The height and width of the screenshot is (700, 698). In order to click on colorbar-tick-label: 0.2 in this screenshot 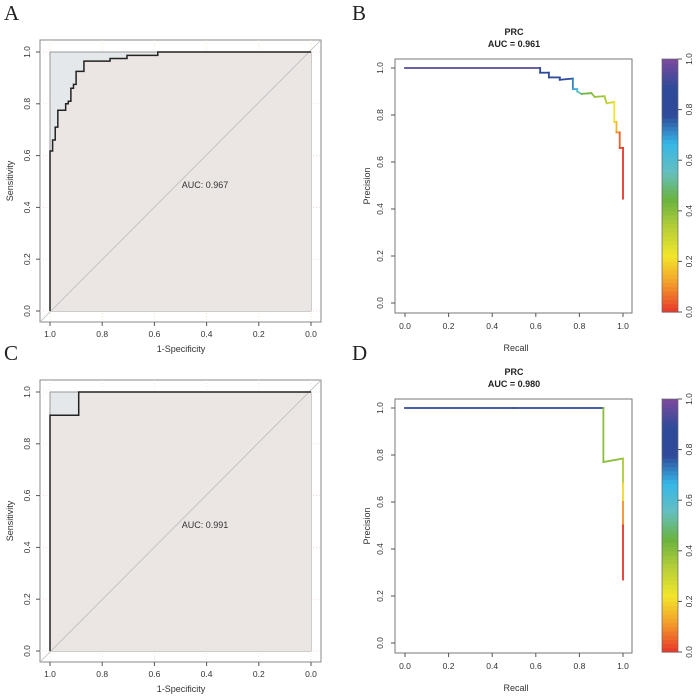, I will do `click(689, 601)`.